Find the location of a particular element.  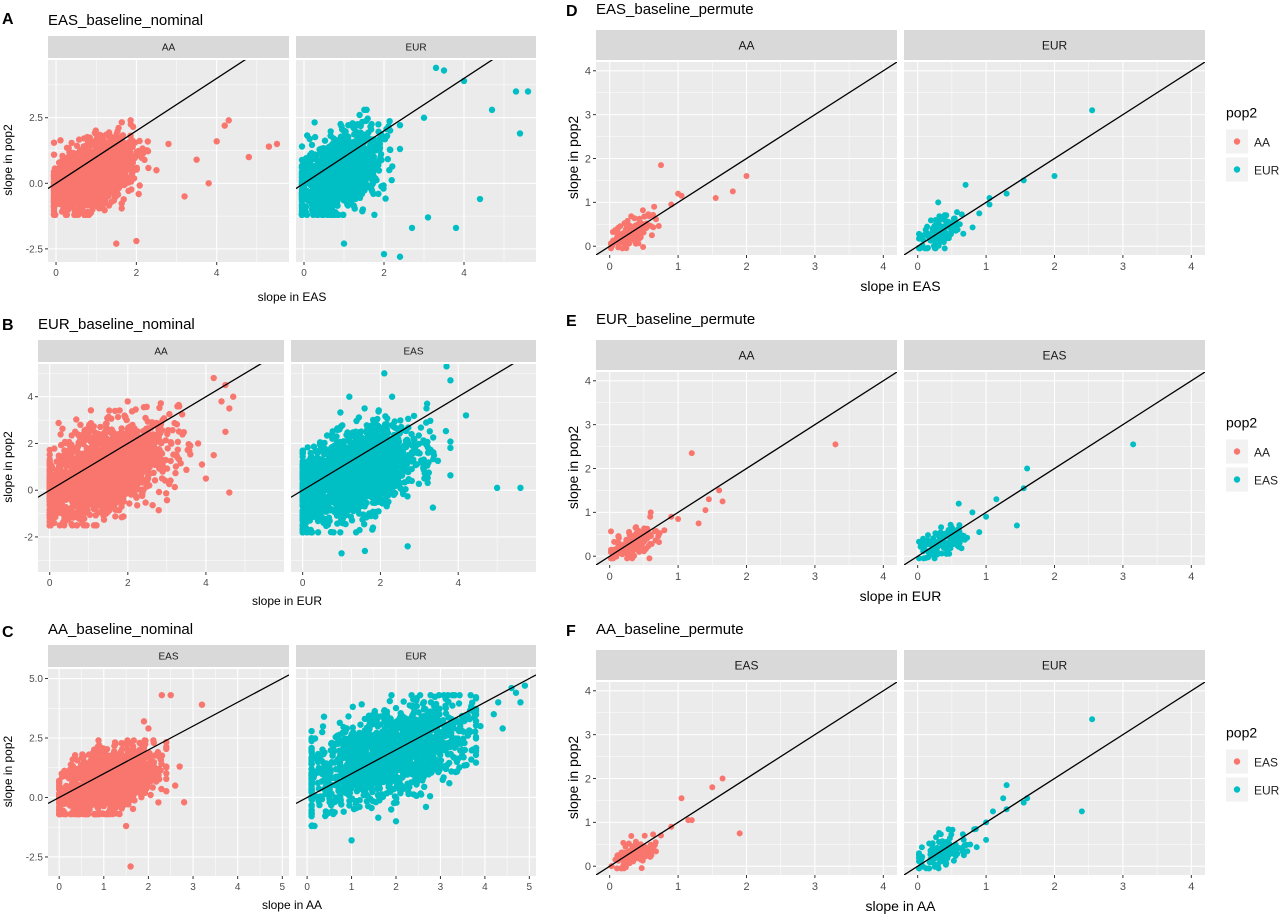

facet-aa: AA0 2 4-2.50.02.5 is located at coordinates (157, 157).